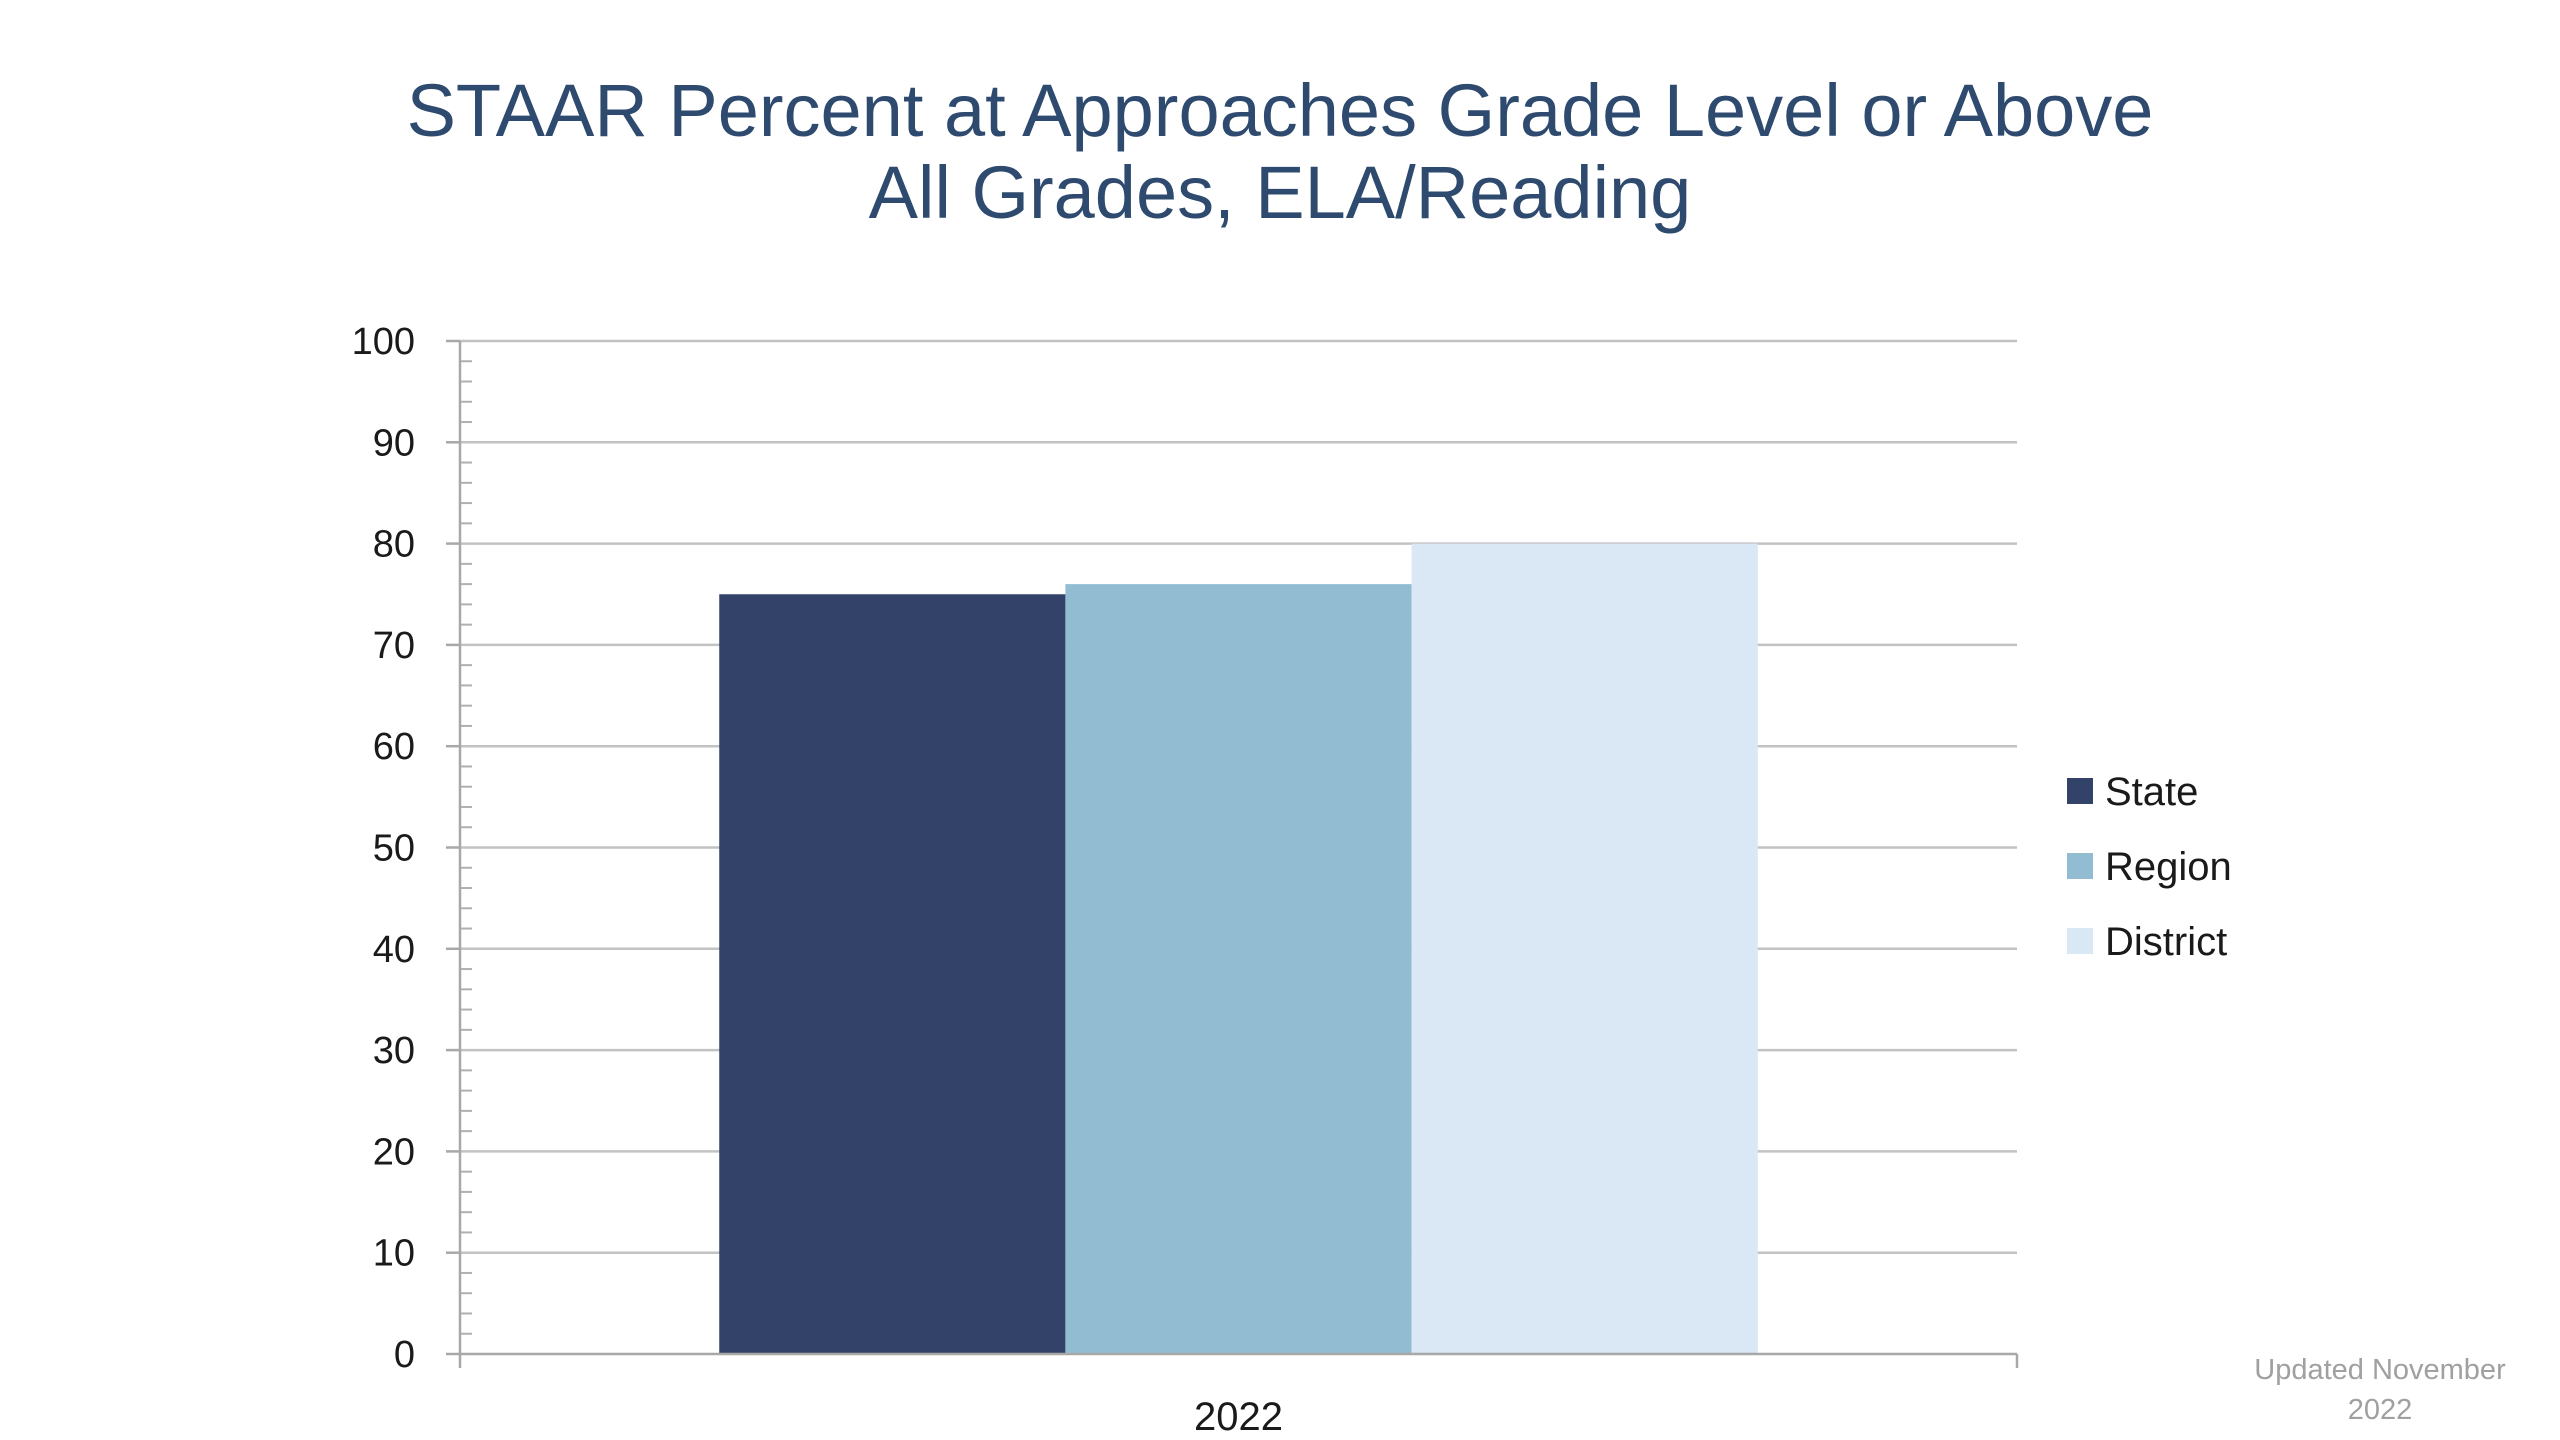  Describe the element at coordinates (2151, 792) in the screenshot. I see `legend-label-state: State` at that location.